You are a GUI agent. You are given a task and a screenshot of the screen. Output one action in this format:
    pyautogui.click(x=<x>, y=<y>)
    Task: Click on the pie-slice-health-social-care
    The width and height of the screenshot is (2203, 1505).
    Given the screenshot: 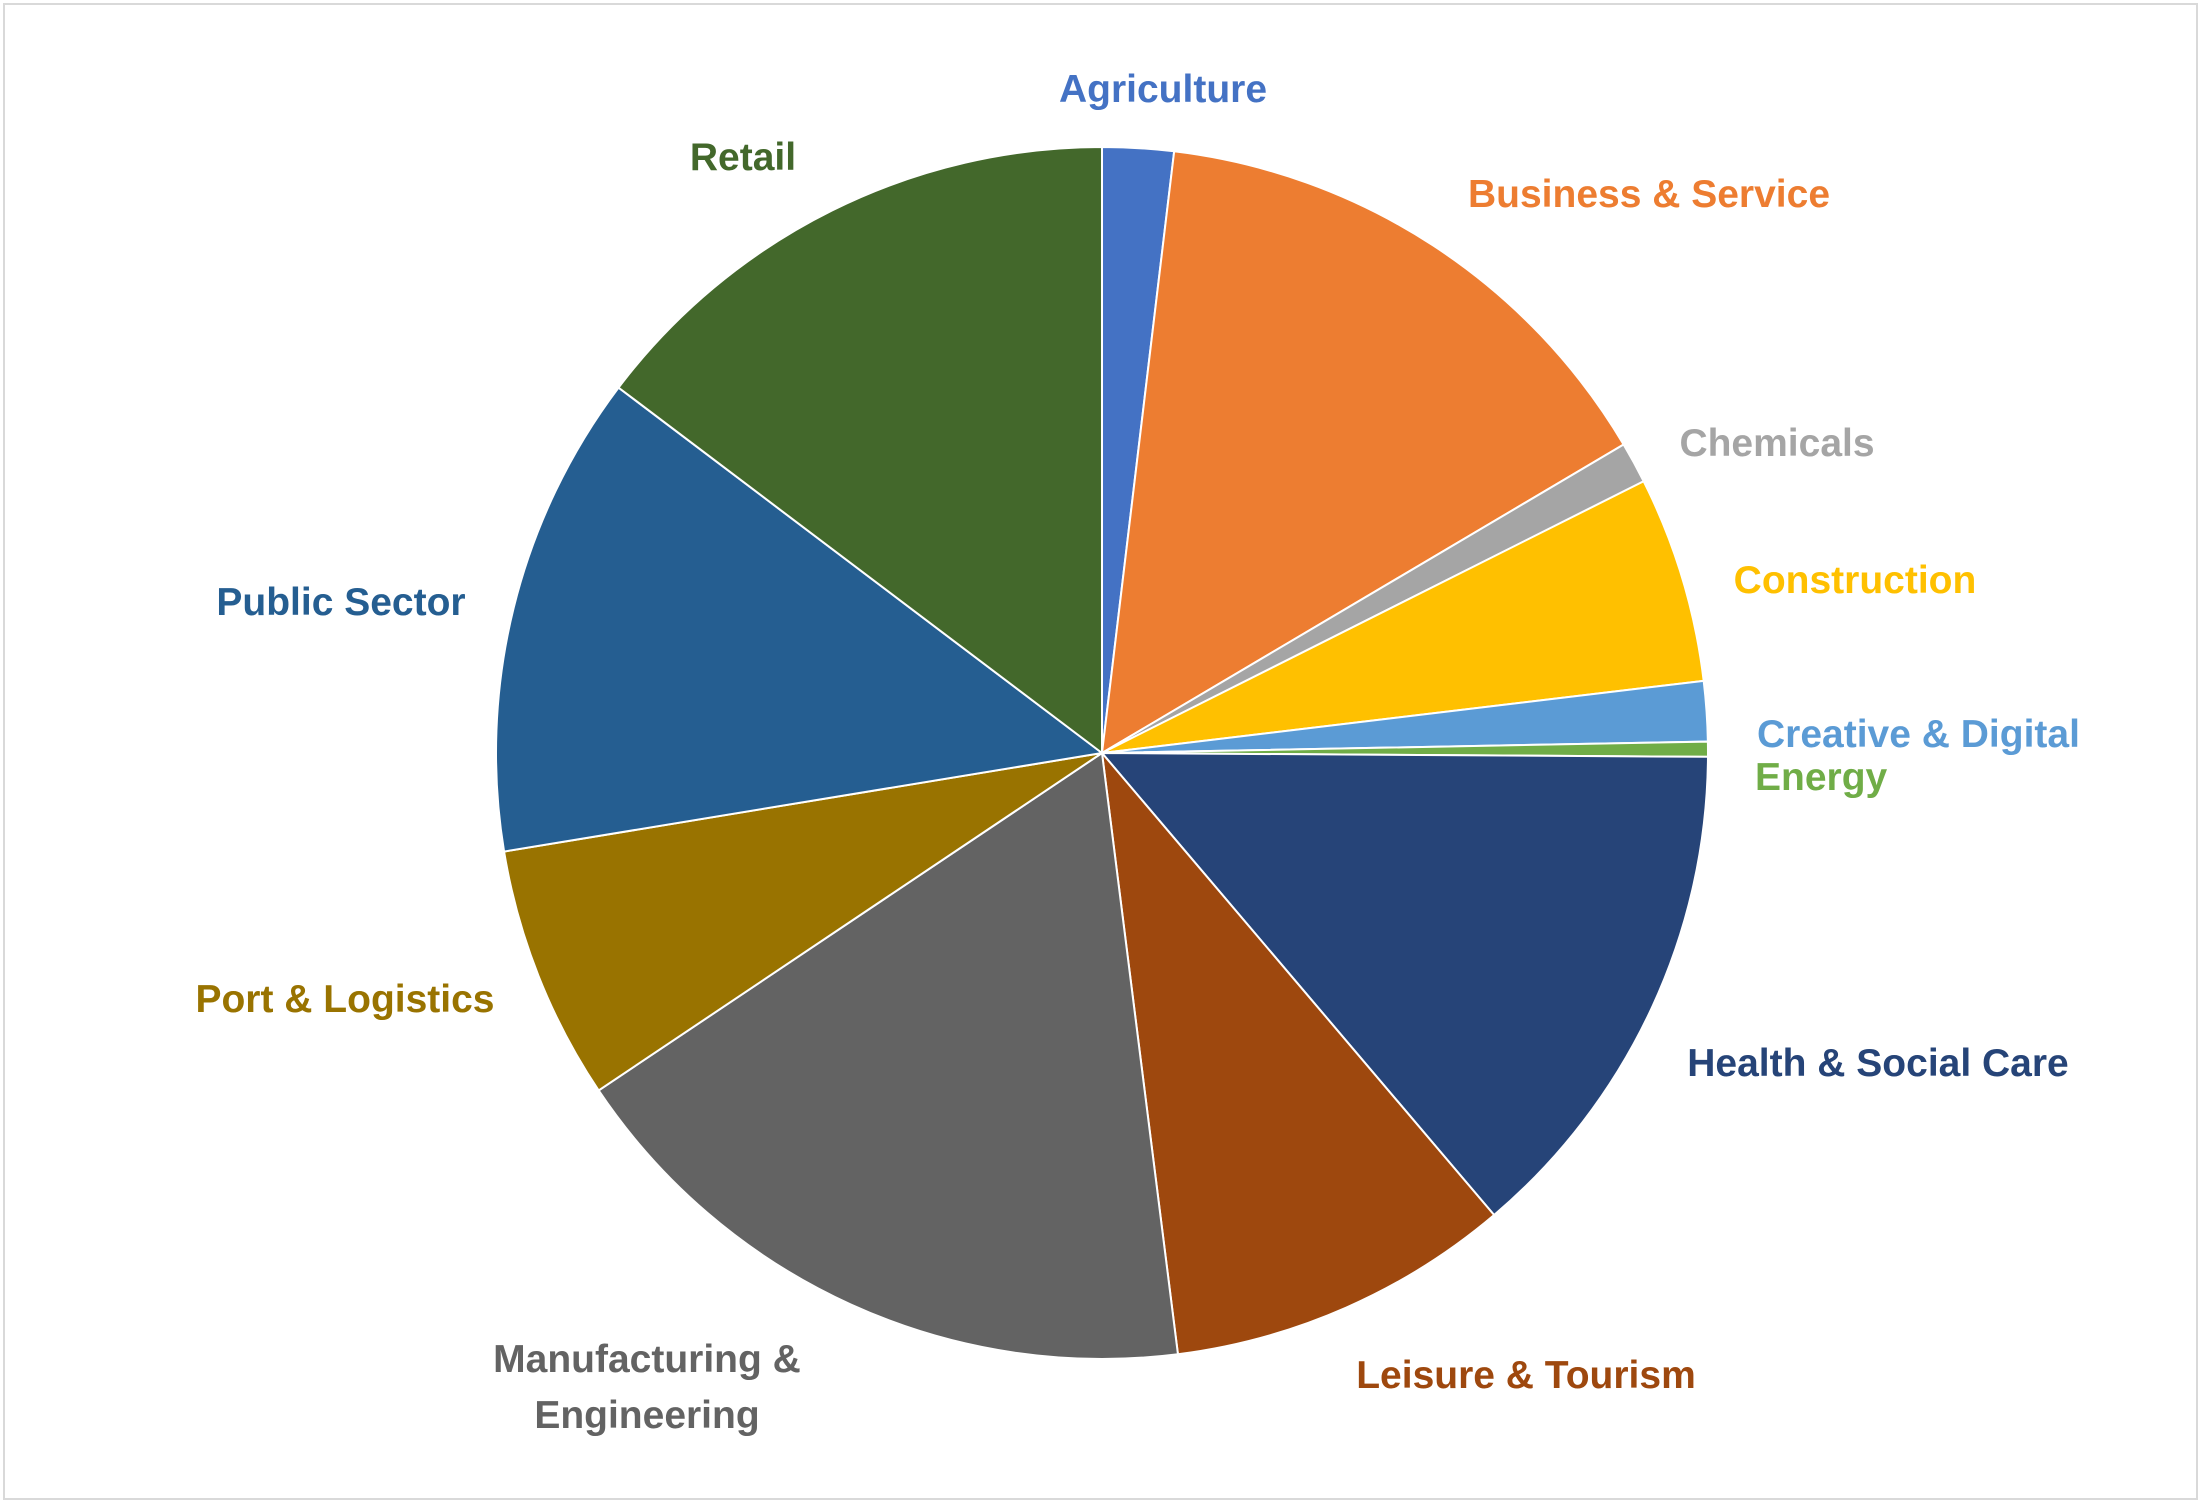 What is the action you would take?
    pyautogui.click(x=1404, y=984)
    